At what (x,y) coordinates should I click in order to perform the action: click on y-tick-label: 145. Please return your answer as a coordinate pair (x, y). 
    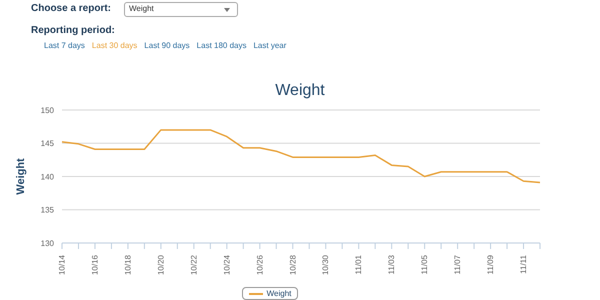
    Looking at the image, I should click on (47, 143).